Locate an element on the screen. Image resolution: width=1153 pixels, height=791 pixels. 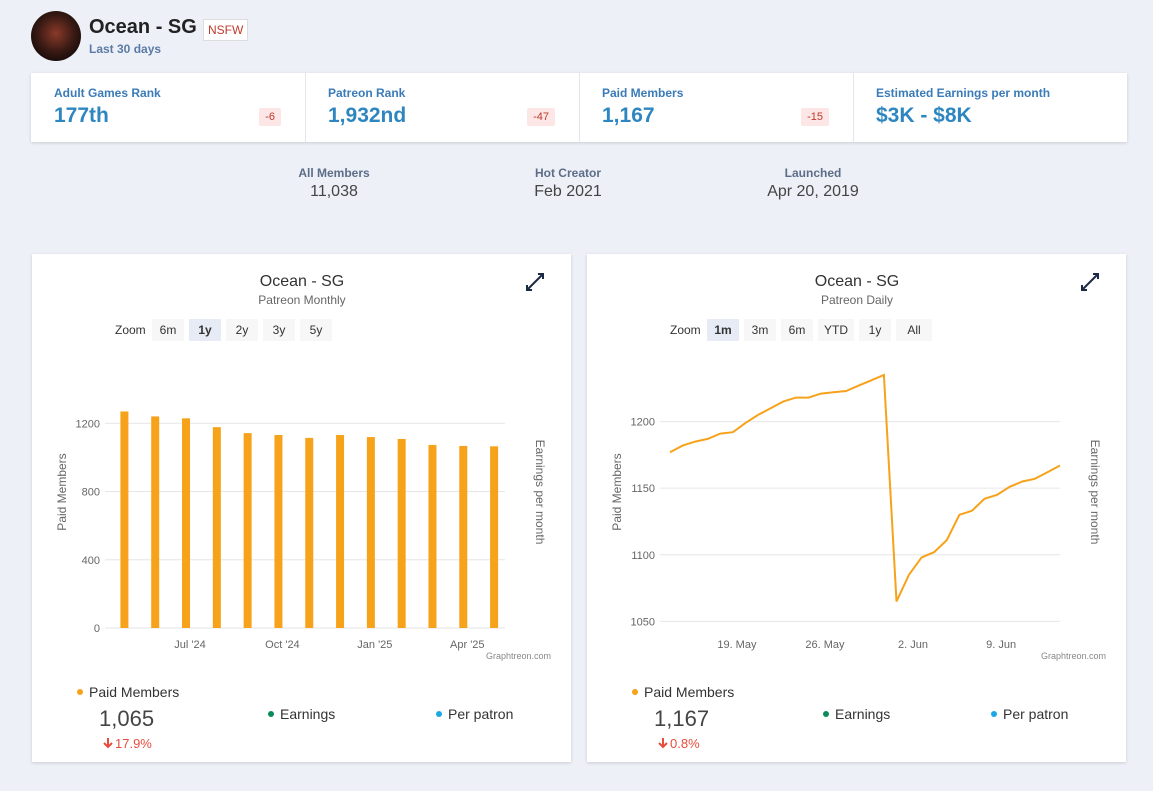
zoom-button-label: All is located at coordinates (913, 330).